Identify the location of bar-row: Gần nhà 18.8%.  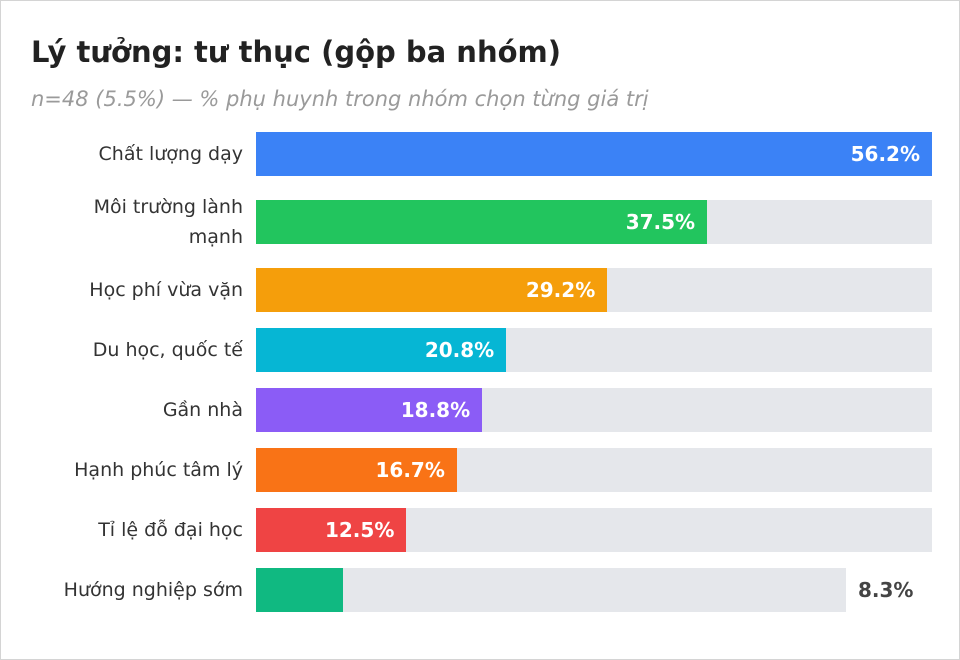
(480, 410).